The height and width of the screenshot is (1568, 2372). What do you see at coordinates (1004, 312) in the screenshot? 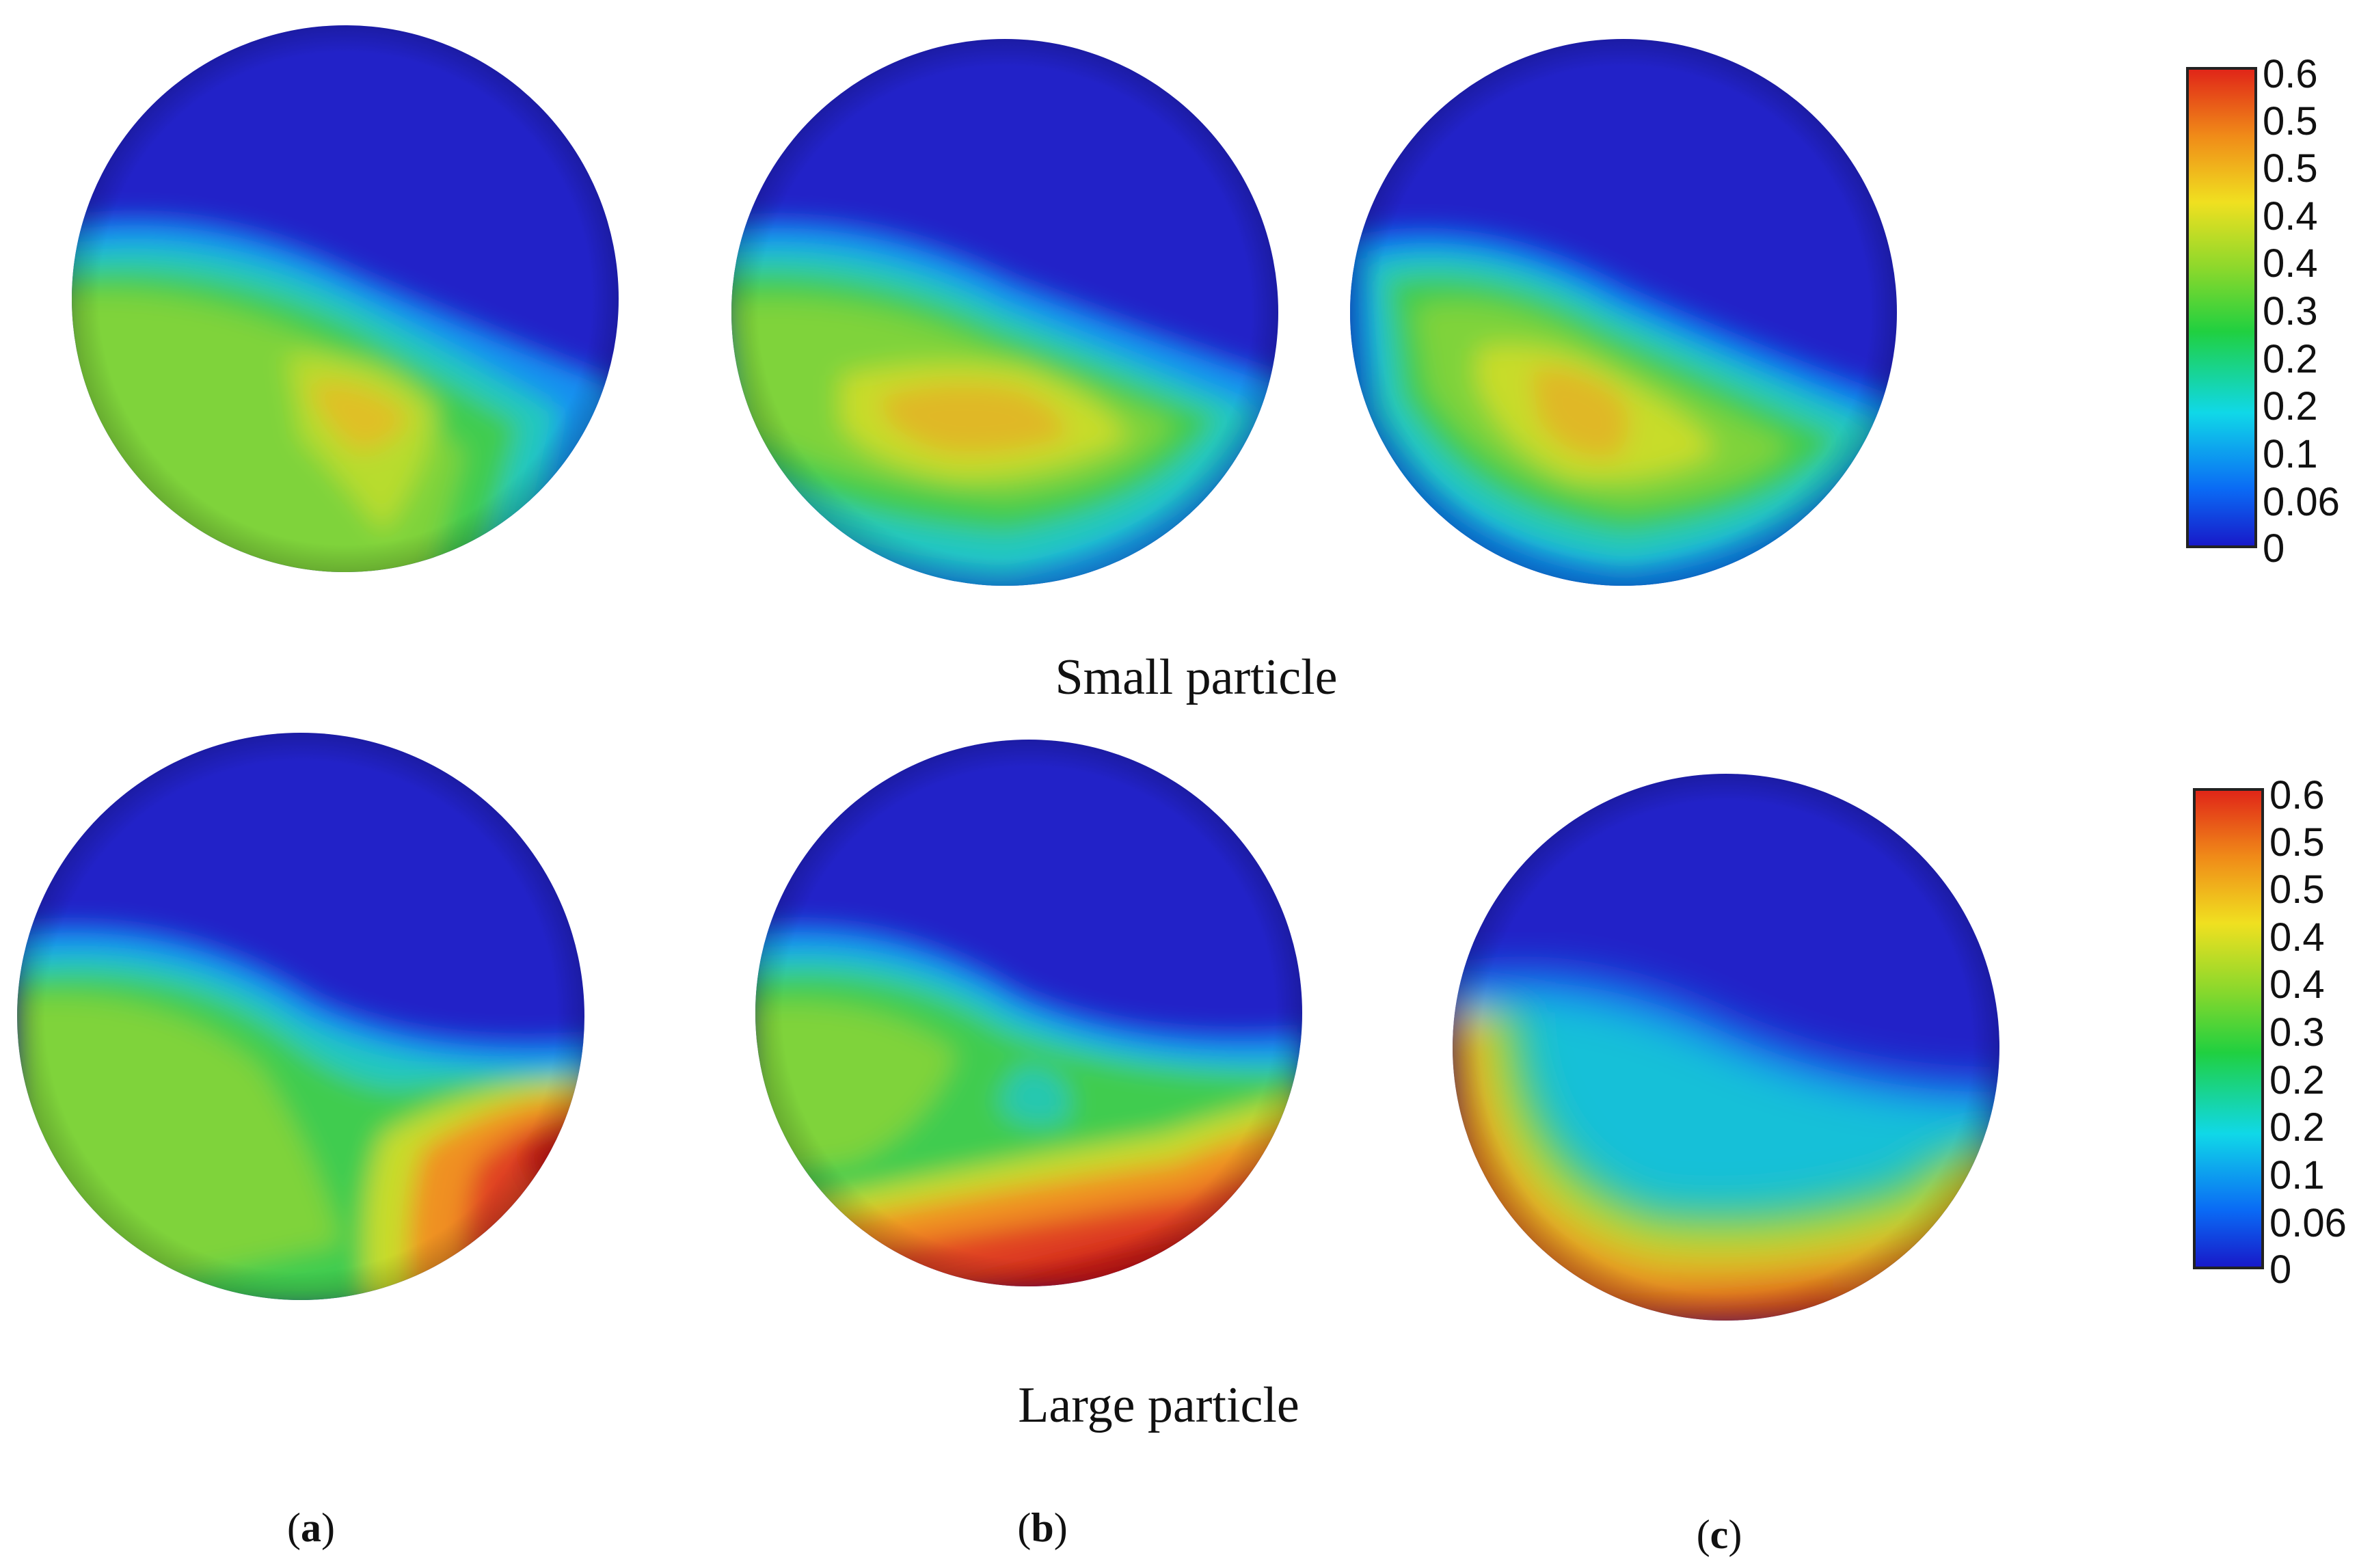
I see `contour-top-b` at bounding box center [1004, 312].